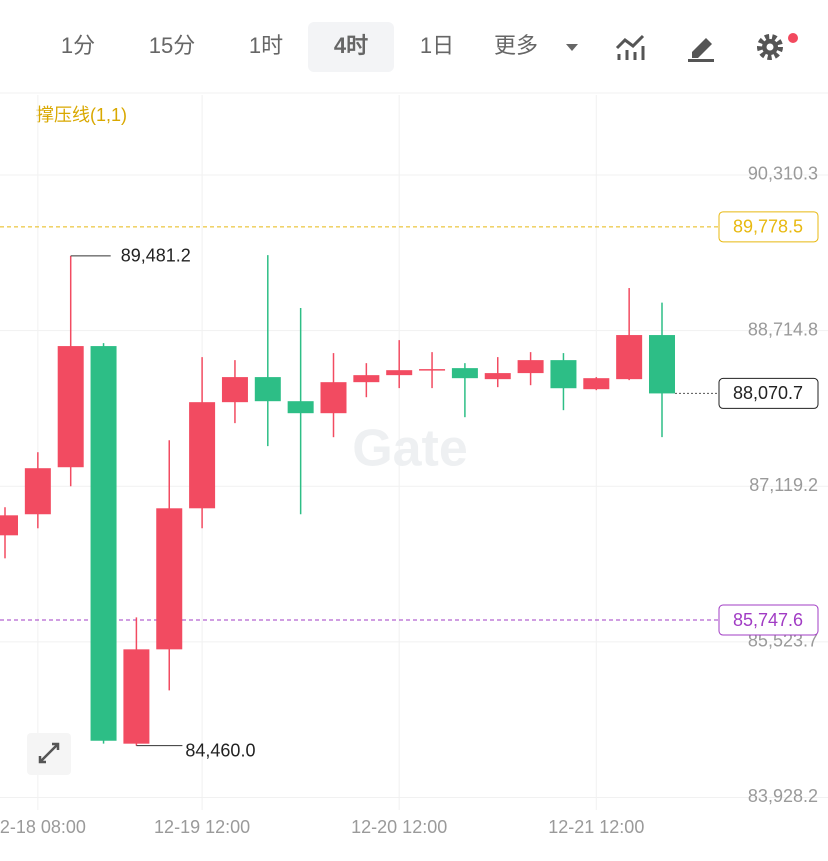 This screenshot has width=828, height=861. What do you see at coordinates (81, 115) in the screenshot?
I see `indicator-label: 撑压线(1,1)` at bounding box center [81, 115].